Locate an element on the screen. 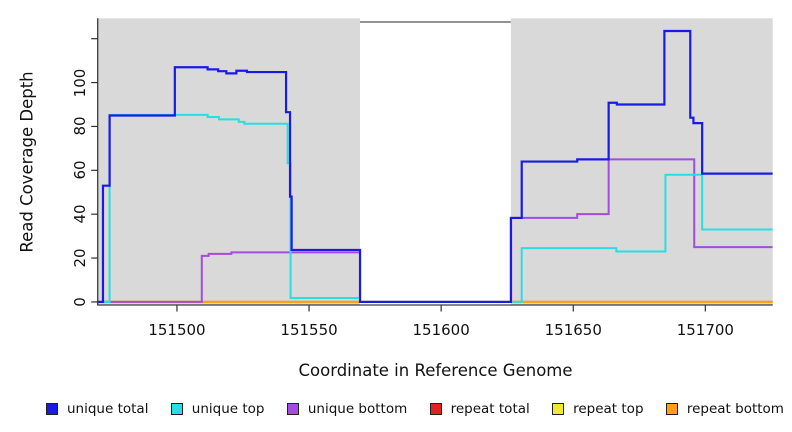 This screenshot has height=432, width=792. legend-label: unique top is located at coordinates (228, 409).